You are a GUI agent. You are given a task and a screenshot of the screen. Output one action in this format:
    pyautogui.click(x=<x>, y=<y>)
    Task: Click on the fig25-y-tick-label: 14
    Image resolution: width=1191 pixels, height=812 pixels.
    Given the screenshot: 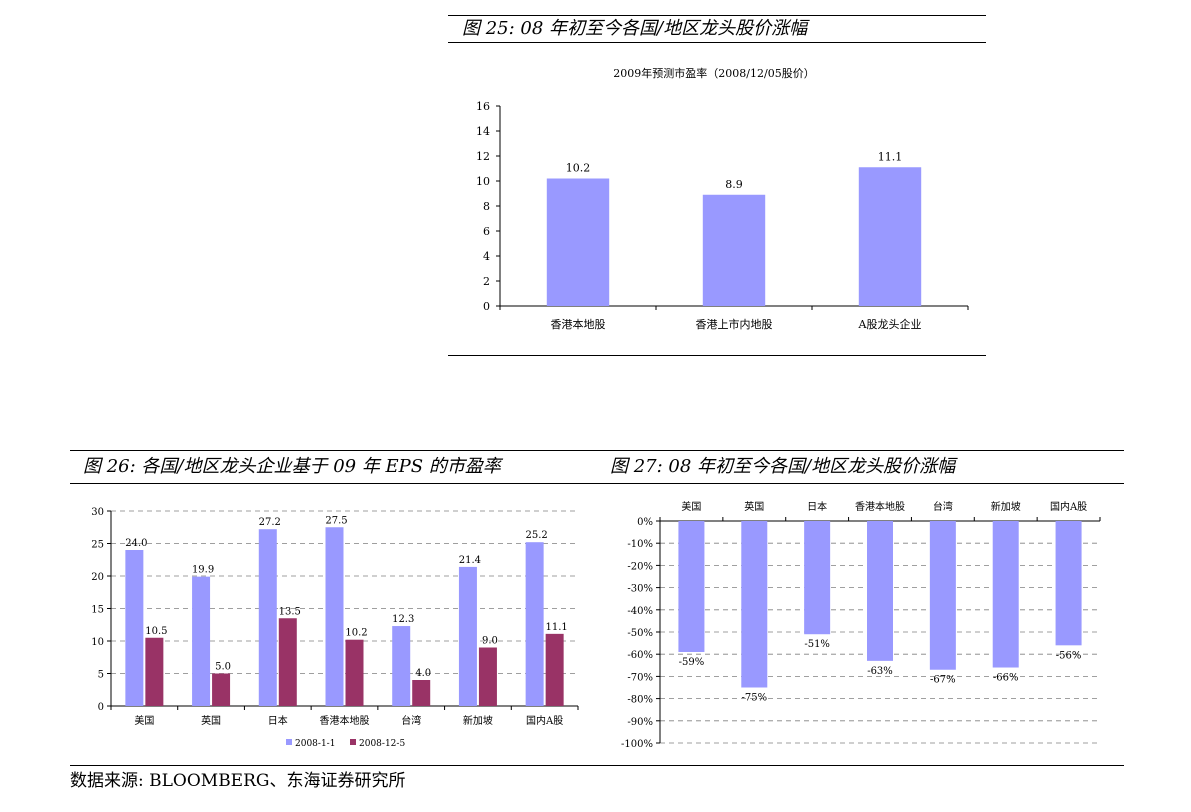 What is the action you would take?
    pyautogui.click(x=483, y=131)
    